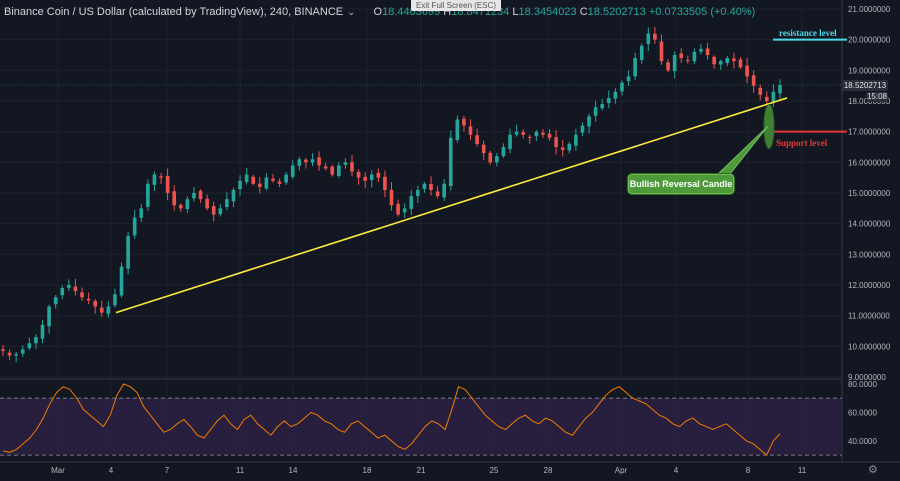 The image size is (900, 481). I want to click on rsi-line, so click(391, 419).